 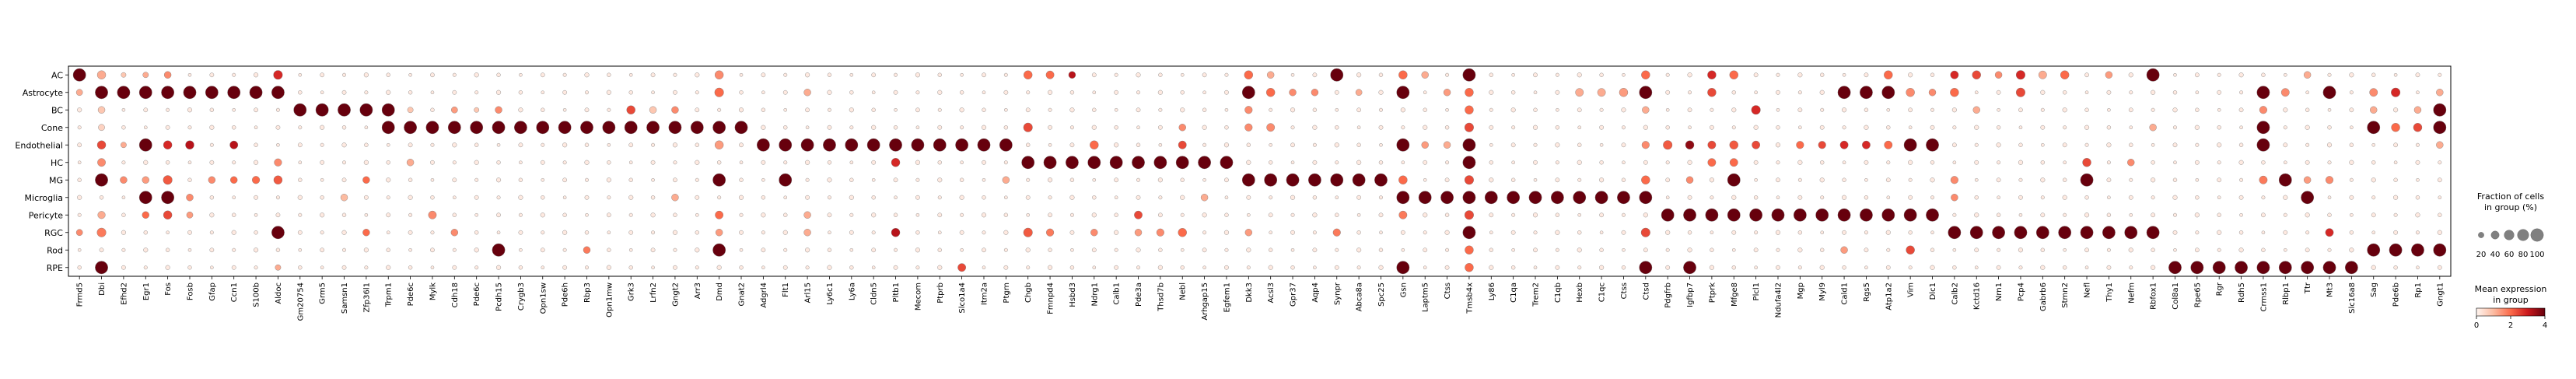 What do you see at coordinates (1757, 291) in the screenshot?
I see `col-label: Plcl1` at bounding box center [1757, 291].